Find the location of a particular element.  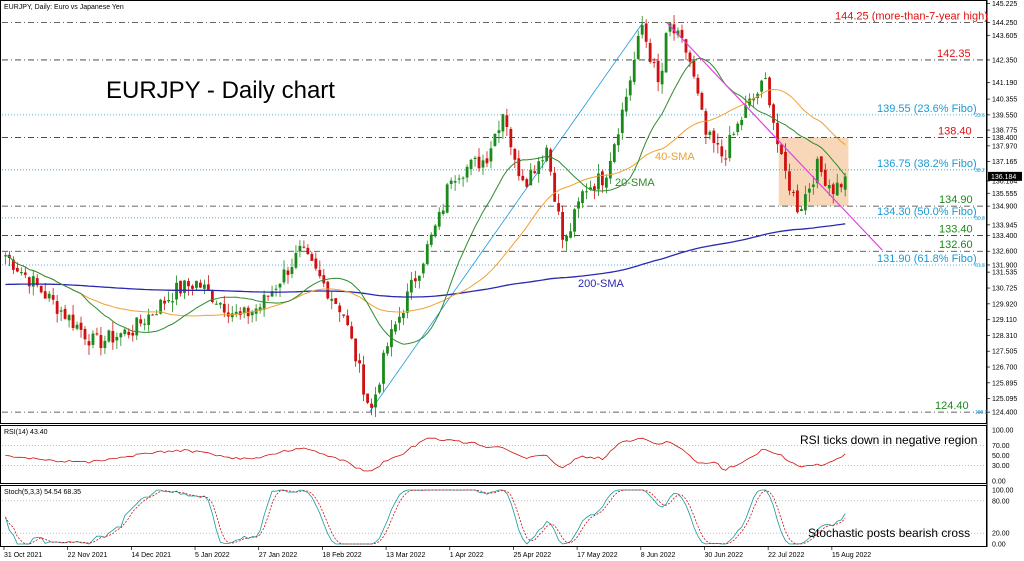

date-tick-label: 25 Apr 2022 is located at coordinates (532, 555).